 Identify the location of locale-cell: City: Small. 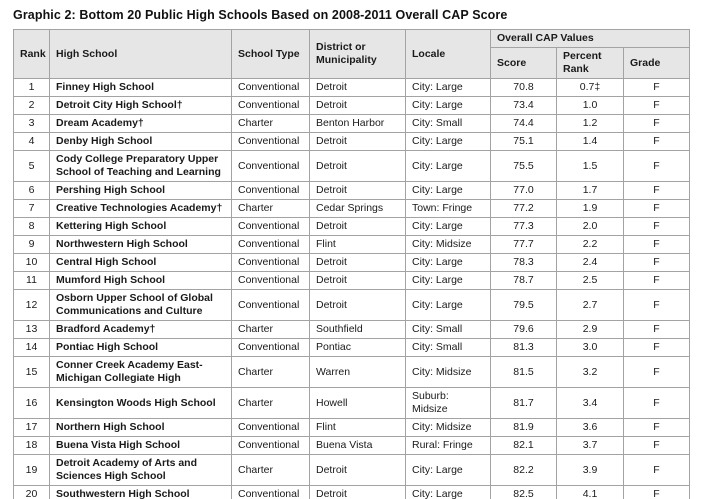
(448, 347).